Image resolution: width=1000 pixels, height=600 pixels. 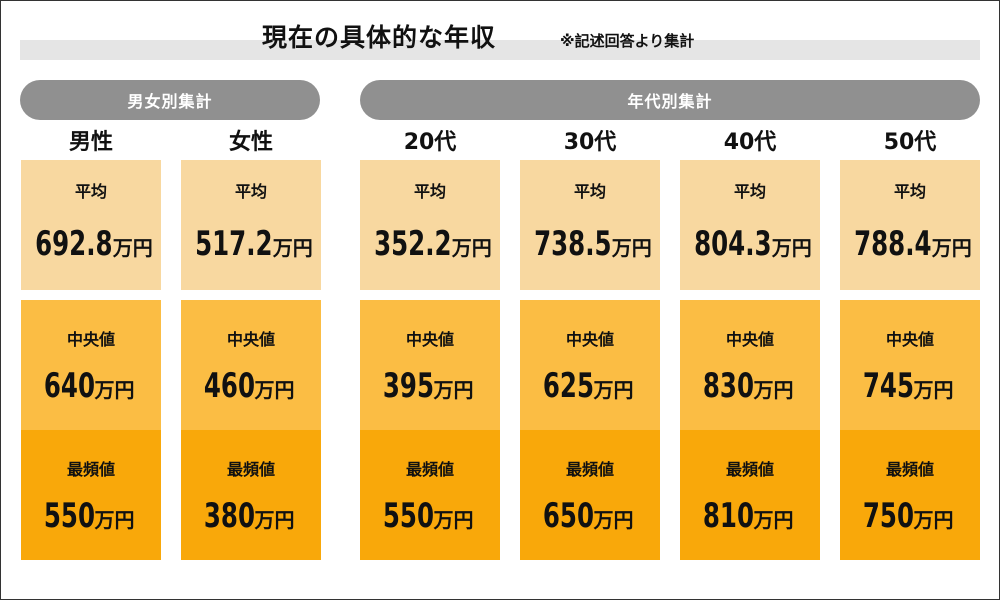 I want to click on value-number: 745, so click(x=888, y=386).